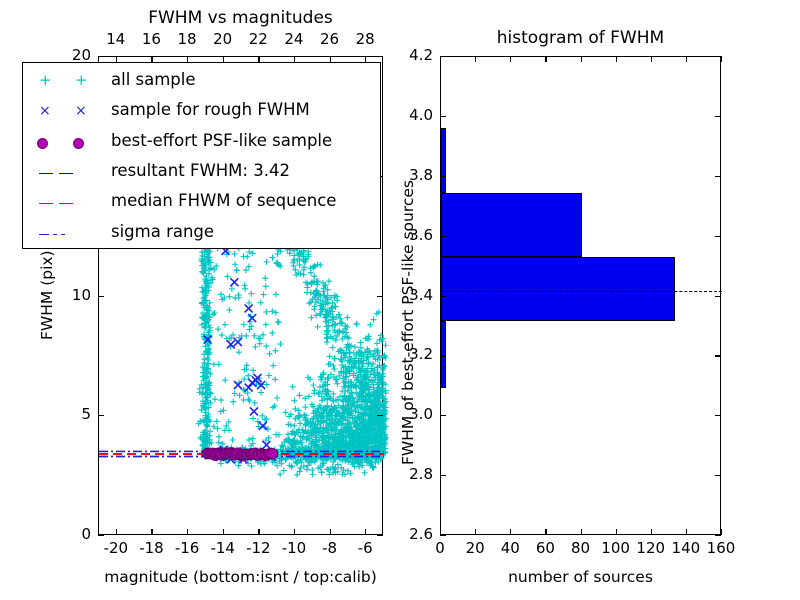 The height and width of the screenshot is (600, 800). I want to click on axis-tick-label: 3.4, so click(421, 294).